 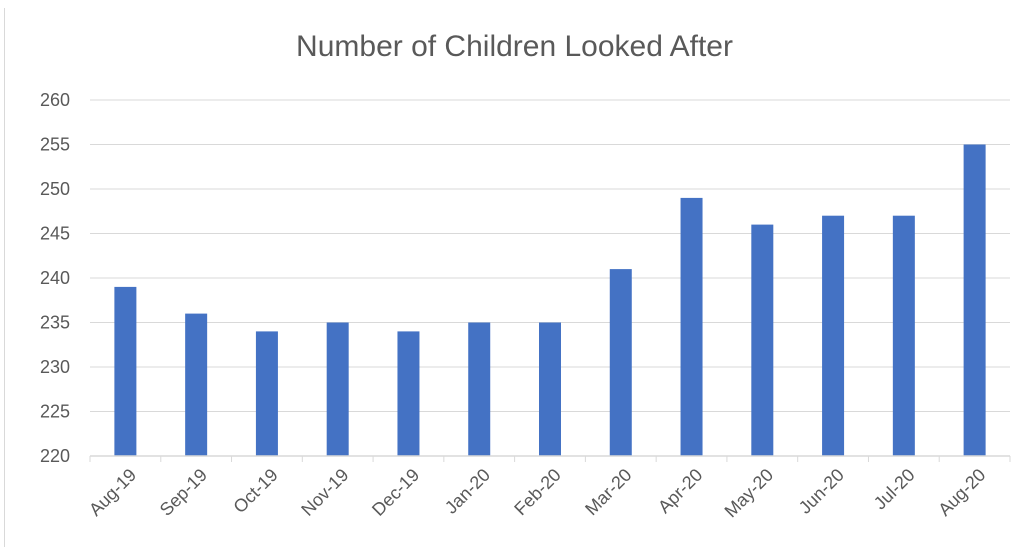 I want to click on y-tick-label: 235, so click(x=55, y=323).